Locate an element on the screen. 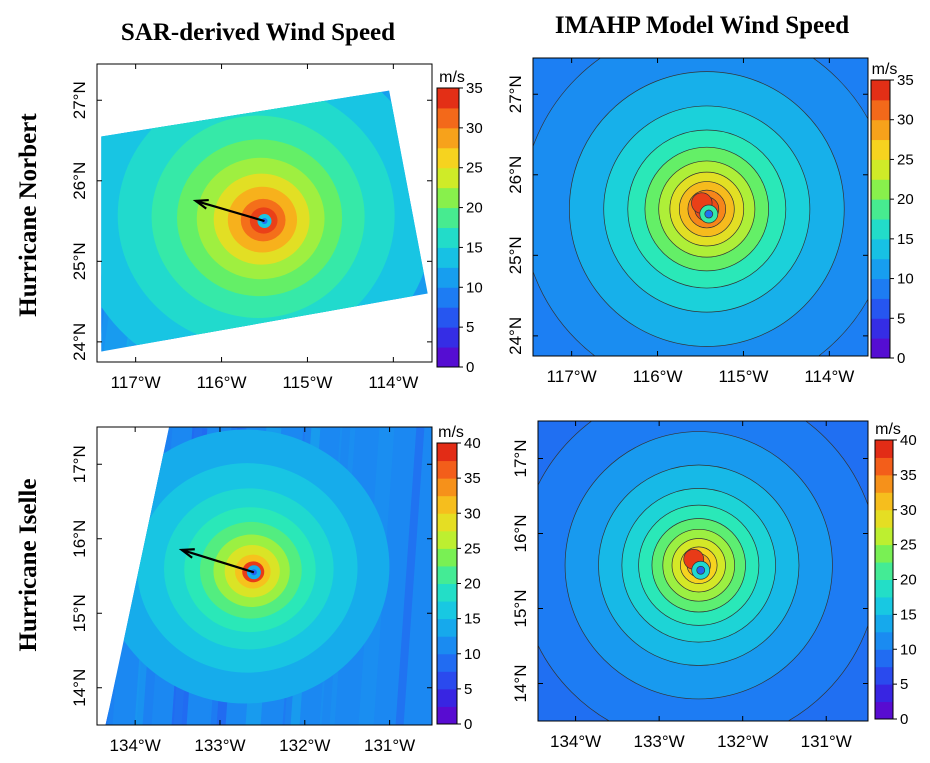 The image size is (930, 763). column-title-sar: SAR-derived Wind Speed is located at coordinates (258, 32).